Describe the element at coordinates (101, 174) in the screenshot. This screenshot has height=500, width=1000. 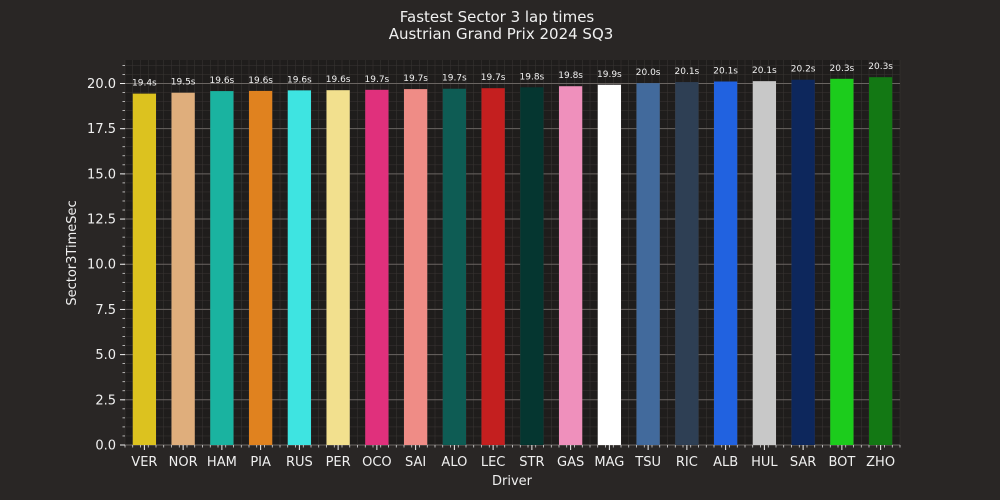
I see `y-tick-label: 15.0` at that location.